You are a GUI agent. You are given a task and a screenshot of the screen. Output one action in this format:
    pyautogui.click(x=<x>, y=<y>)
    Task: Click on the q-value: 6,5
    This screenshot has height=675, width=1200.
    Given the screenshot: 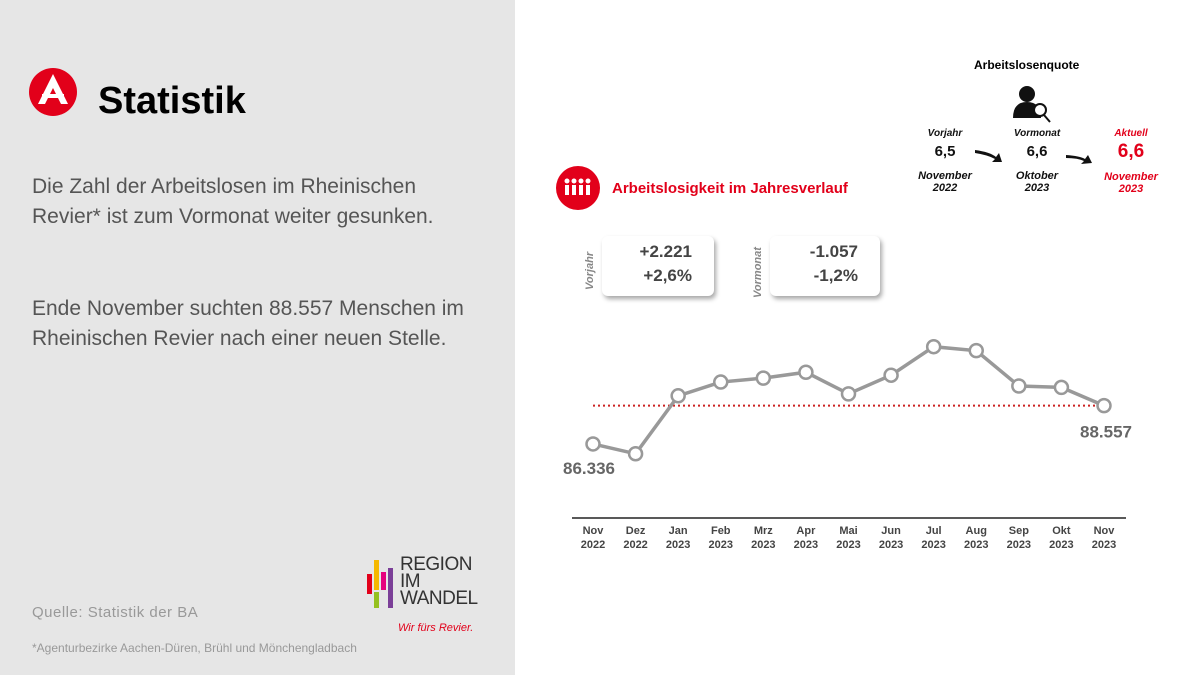 What is the action you would take?
    pyautogui.click(x=945, y=151)
    